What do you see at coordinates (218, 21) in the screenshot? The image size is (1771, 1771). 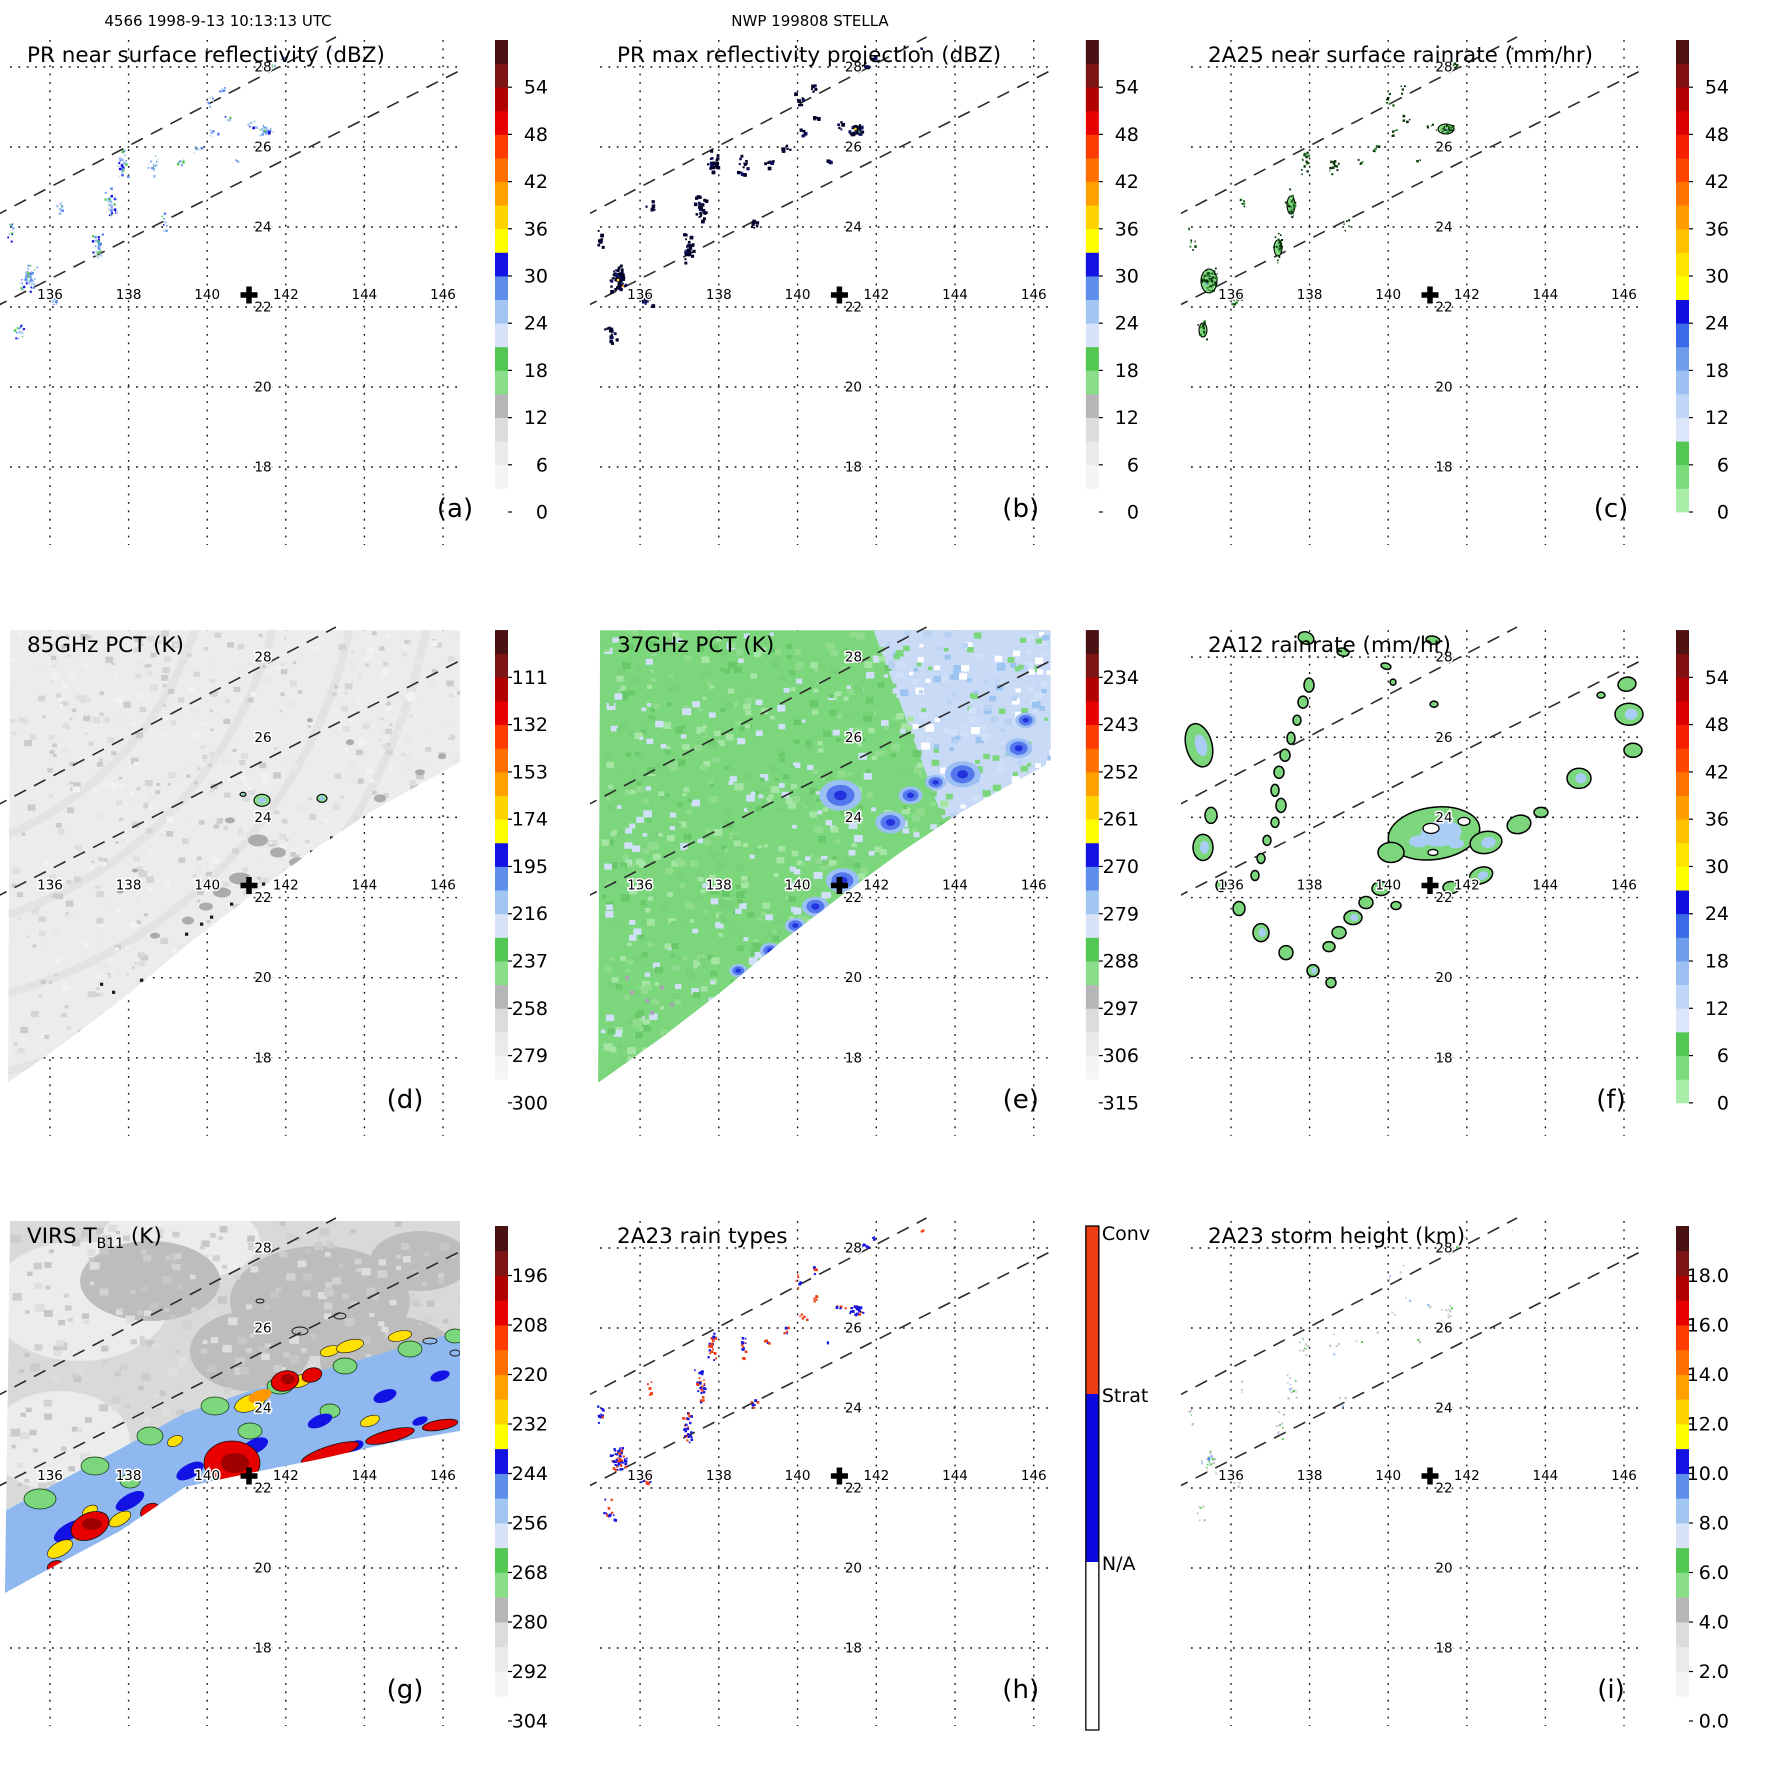 I see `orbit-timestamp-header: 4566 1998-9-13 10:13:13 UTC` at bounding box center [218, 21].